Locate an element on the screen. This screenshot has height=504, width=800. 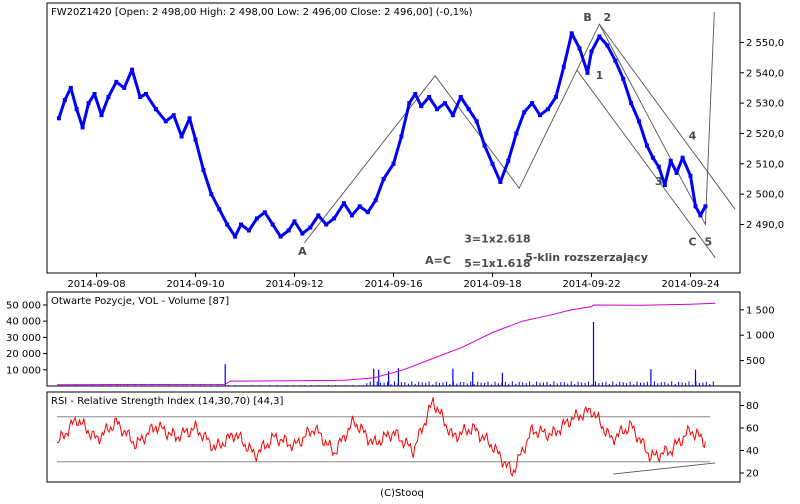
wave-annotation: 5-klin rozszerzający is located at coordinates (586, 257).